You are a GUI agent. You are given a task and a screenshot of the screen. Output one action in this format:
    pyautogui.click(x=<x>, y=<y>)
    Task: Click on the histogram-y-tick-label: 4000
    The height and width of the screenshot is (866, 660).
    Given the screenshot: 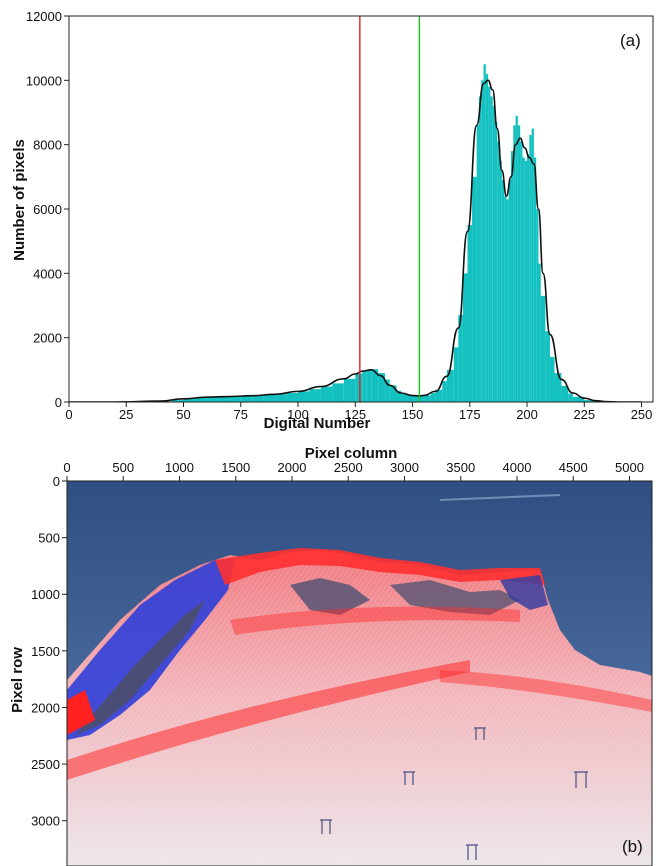 What is the action you would take?
    pyautogui.click(x=47, y=273)
    